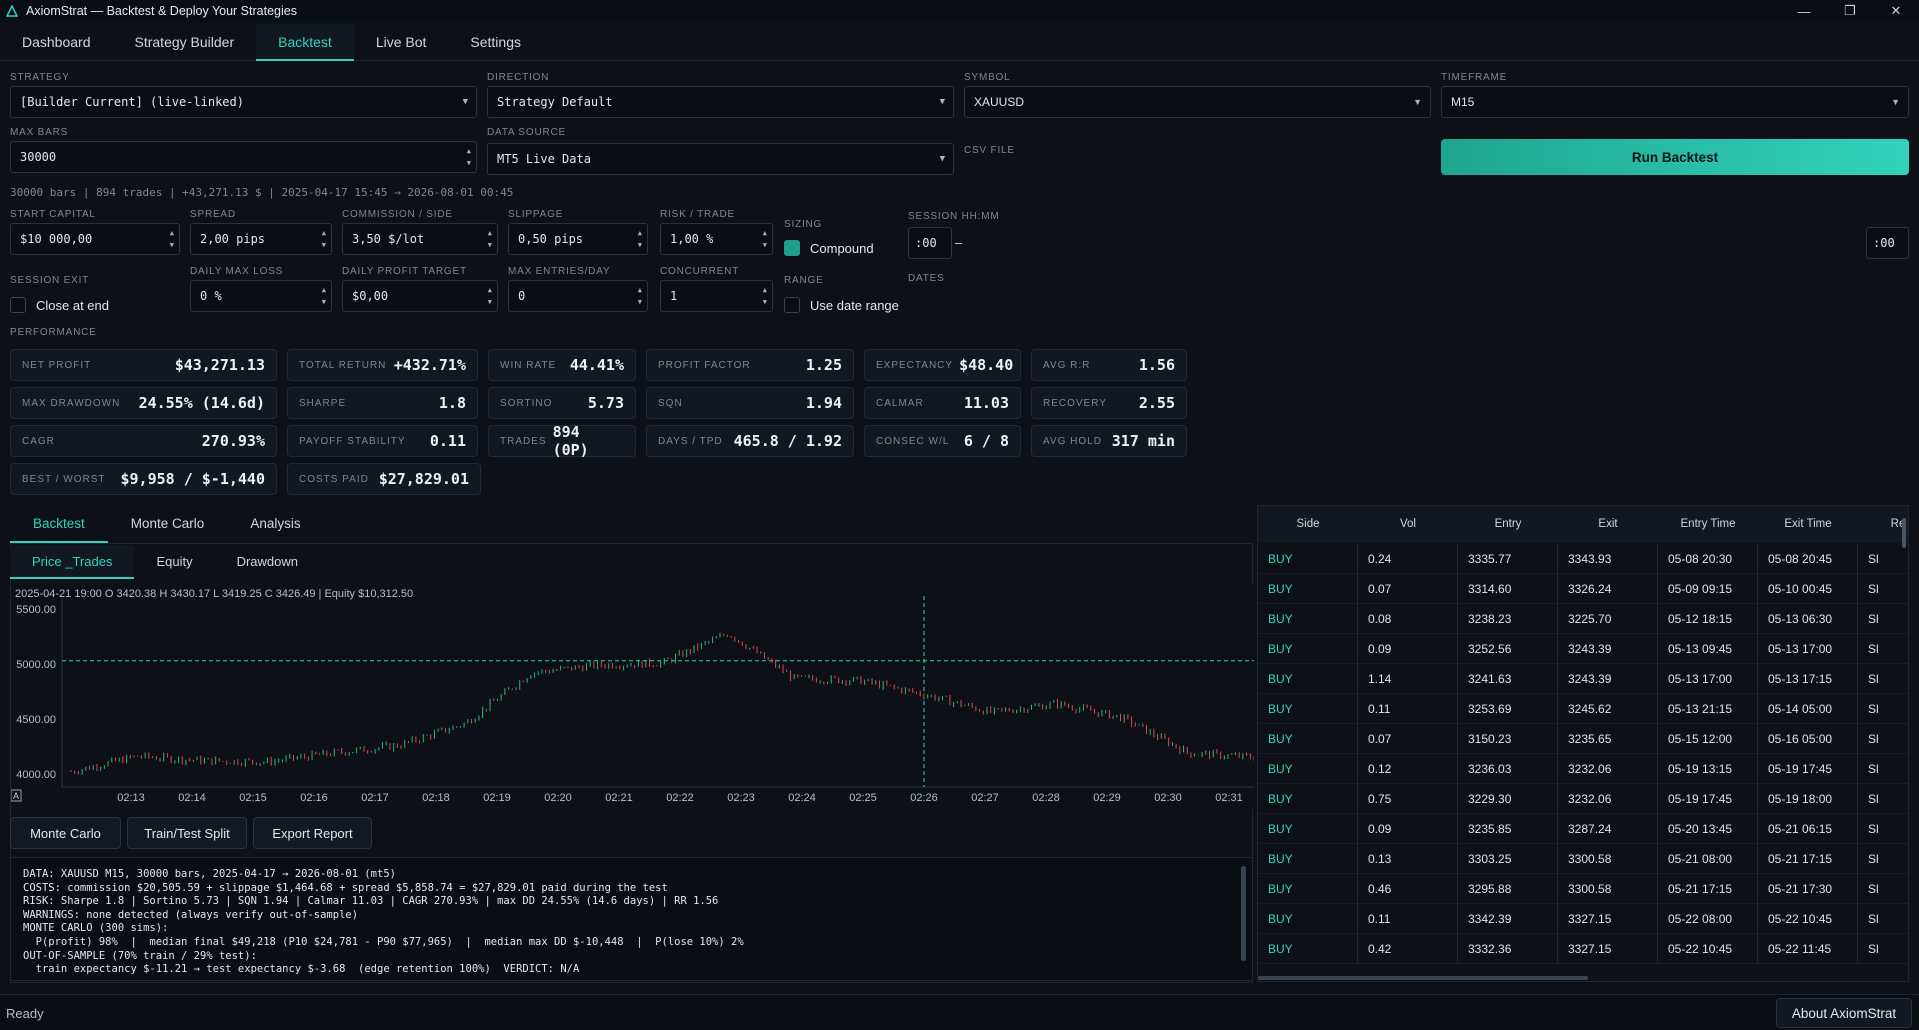 This screenshot has height=1030, width=1919. What do you see at coordinates (305, 42) in the screenshot?
I see `tab-backtest: Backtest` at bounding box center [305, 42].